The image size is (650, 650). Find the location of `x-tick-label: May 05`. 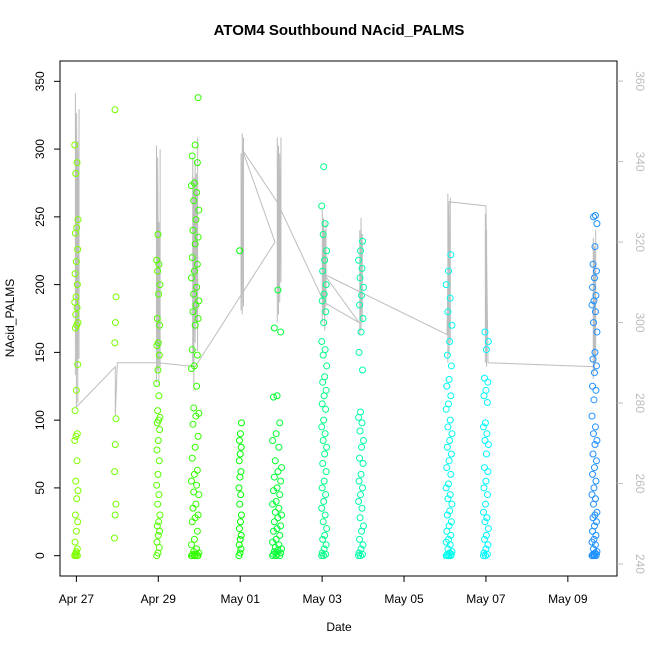

x-tick-label: May 05 is located at coordinates (404, 599).